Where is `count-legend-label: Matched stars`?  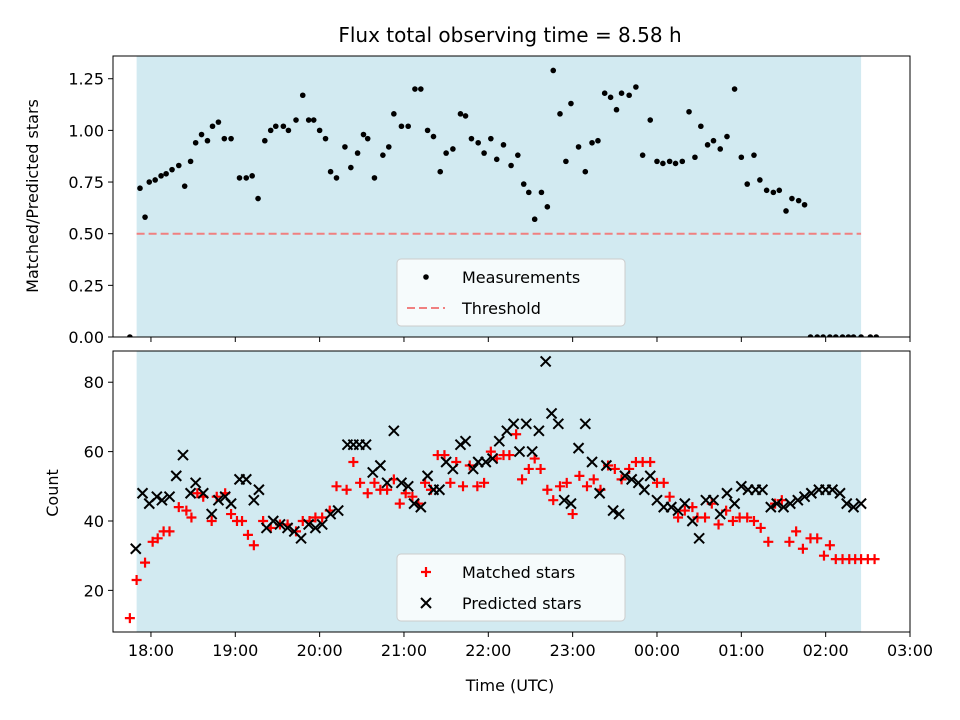 count-legend-label: Matched stars is located at coordinates (518, 572).